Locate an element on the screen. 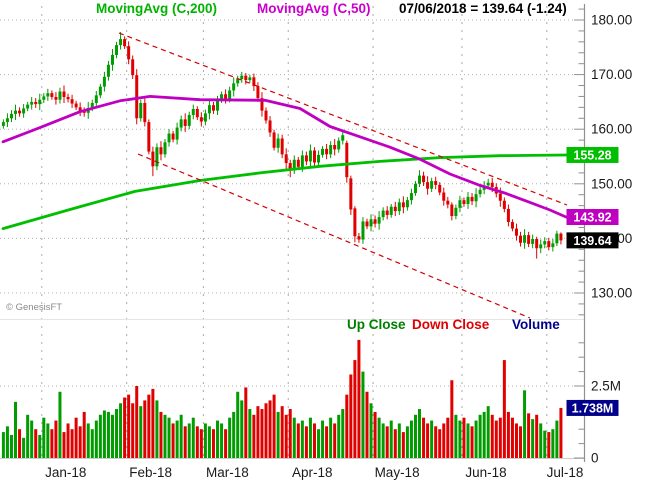 This screenshot has height=480, width=645. month-label: Jul-18 is located at coordinates (565, 472).